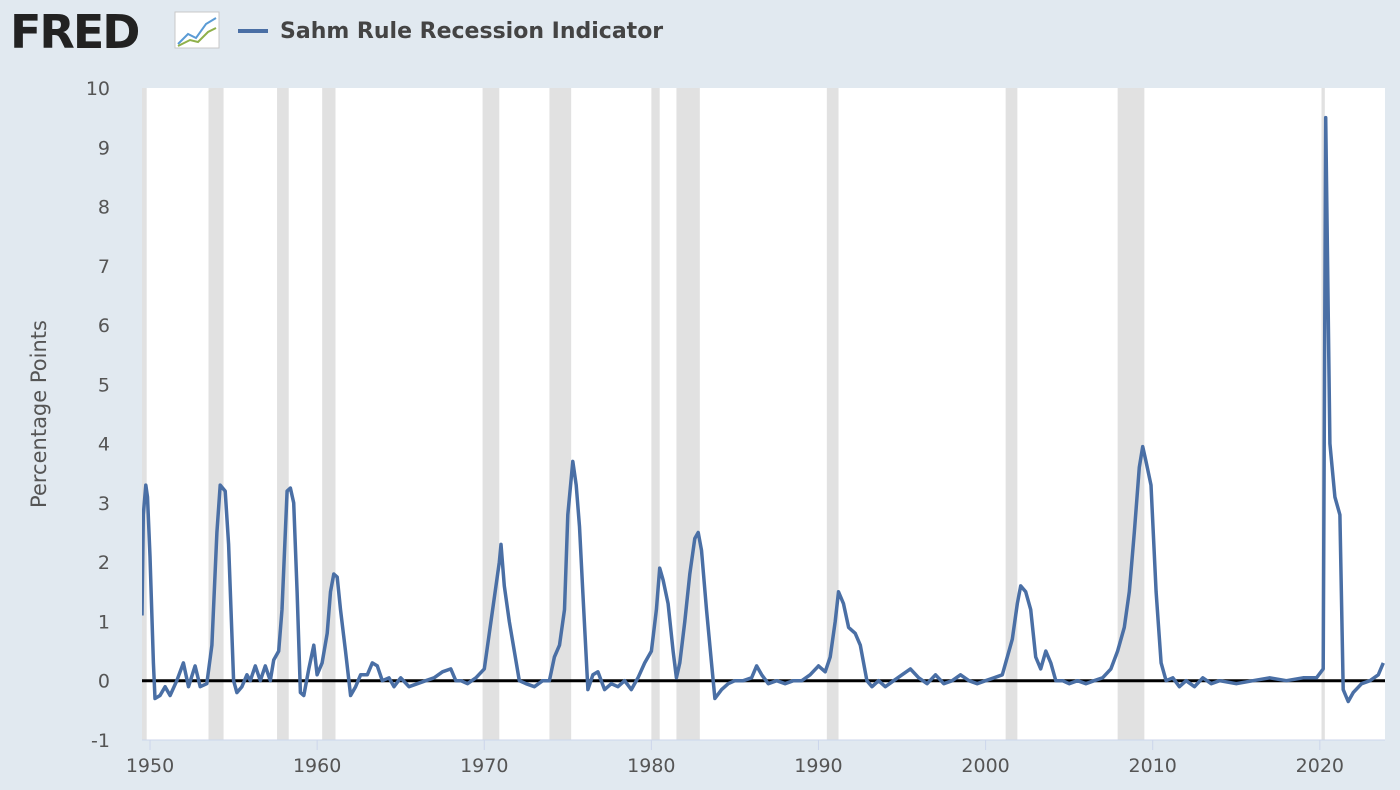 The image size is (1400, 790). I want to click on legend: Sahm Rule Recession Indicator, so click(450, 31).